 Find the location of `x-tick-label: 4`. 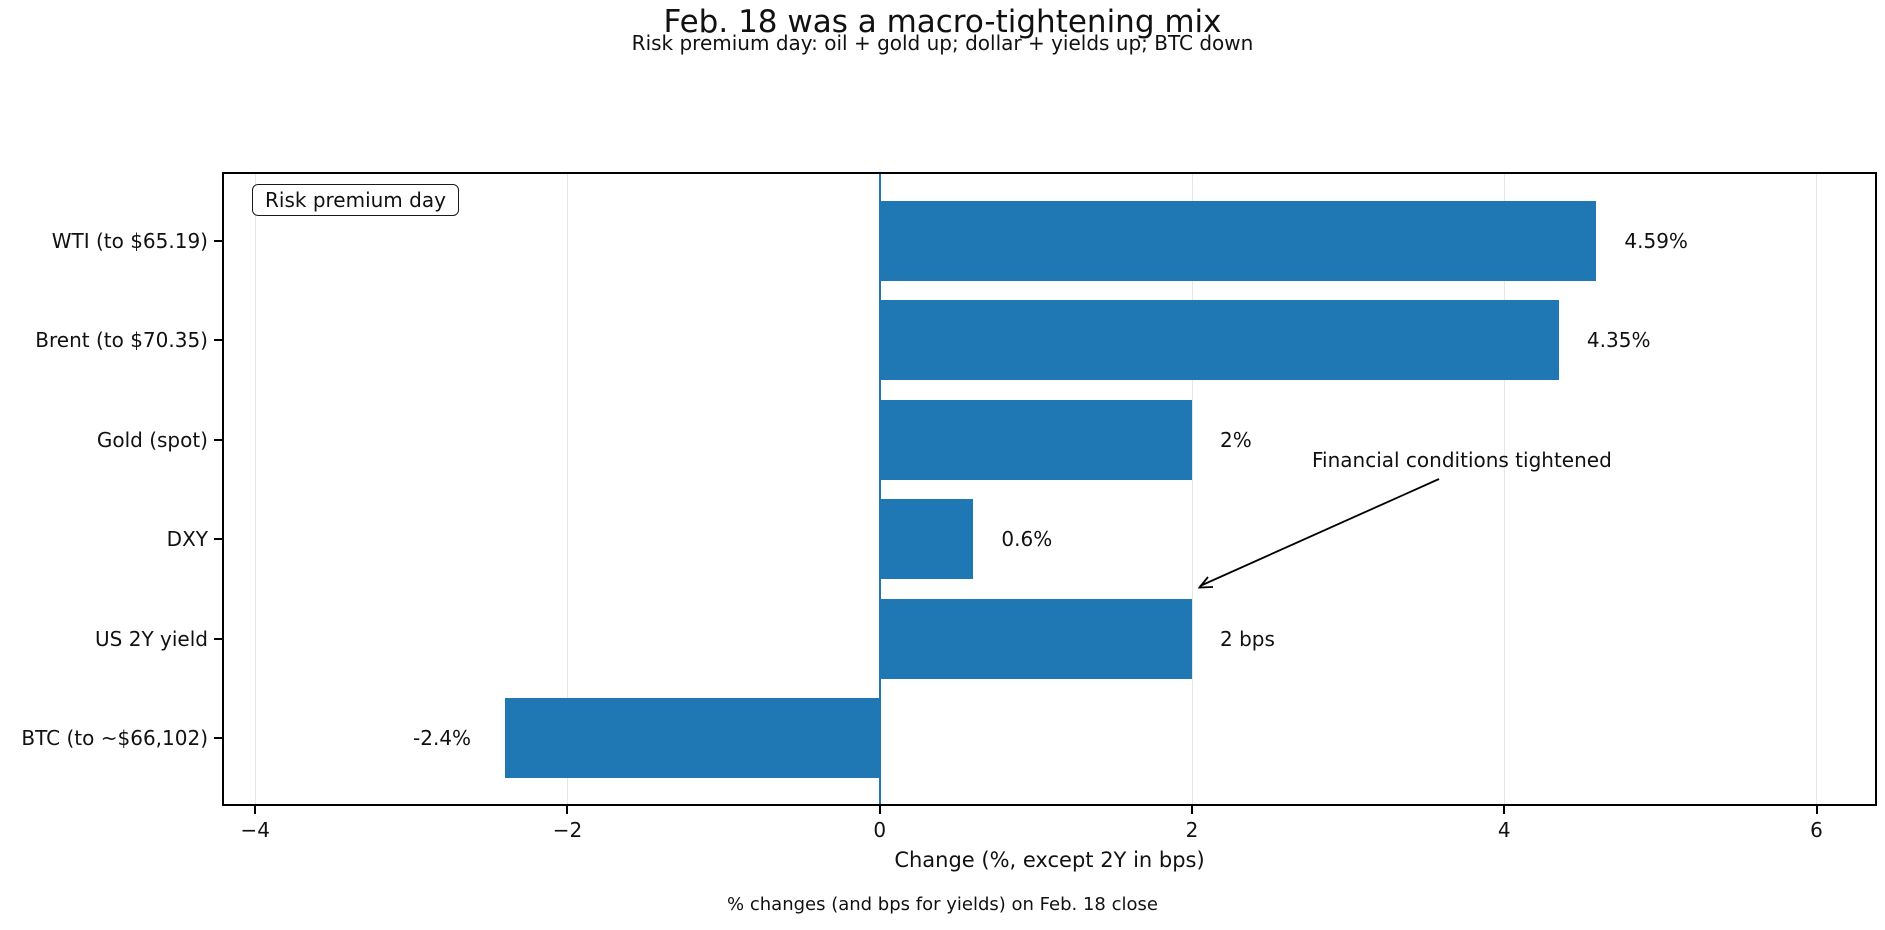

x-tick-label: 4 is located at coordinates (1504, 830).